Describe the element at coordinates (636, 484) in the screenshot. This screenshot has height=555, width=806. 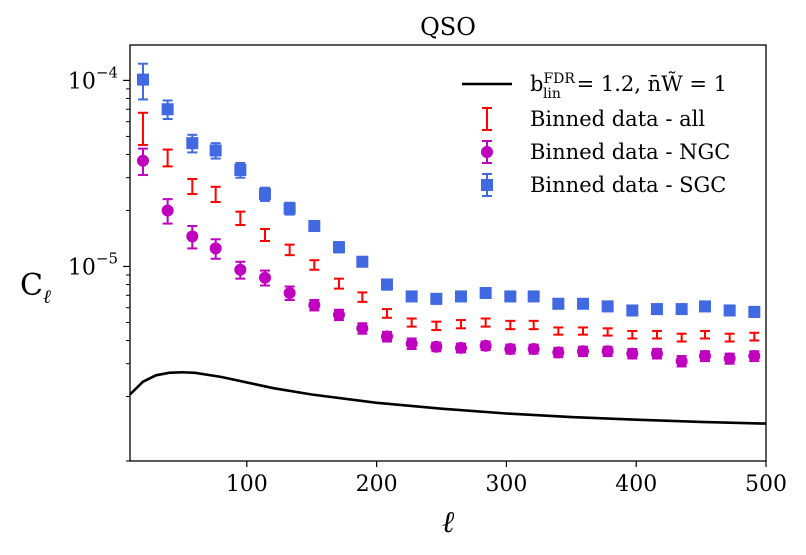
I see `x-tick-label: 400` at that location.